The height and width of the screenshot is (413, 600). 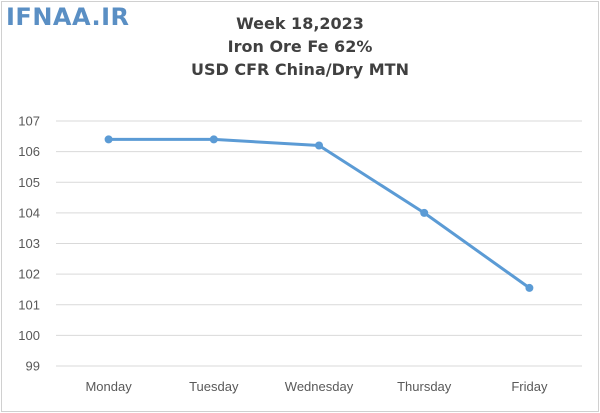 I want to click on y-tick-label: 102, so click(x=29, y=274).